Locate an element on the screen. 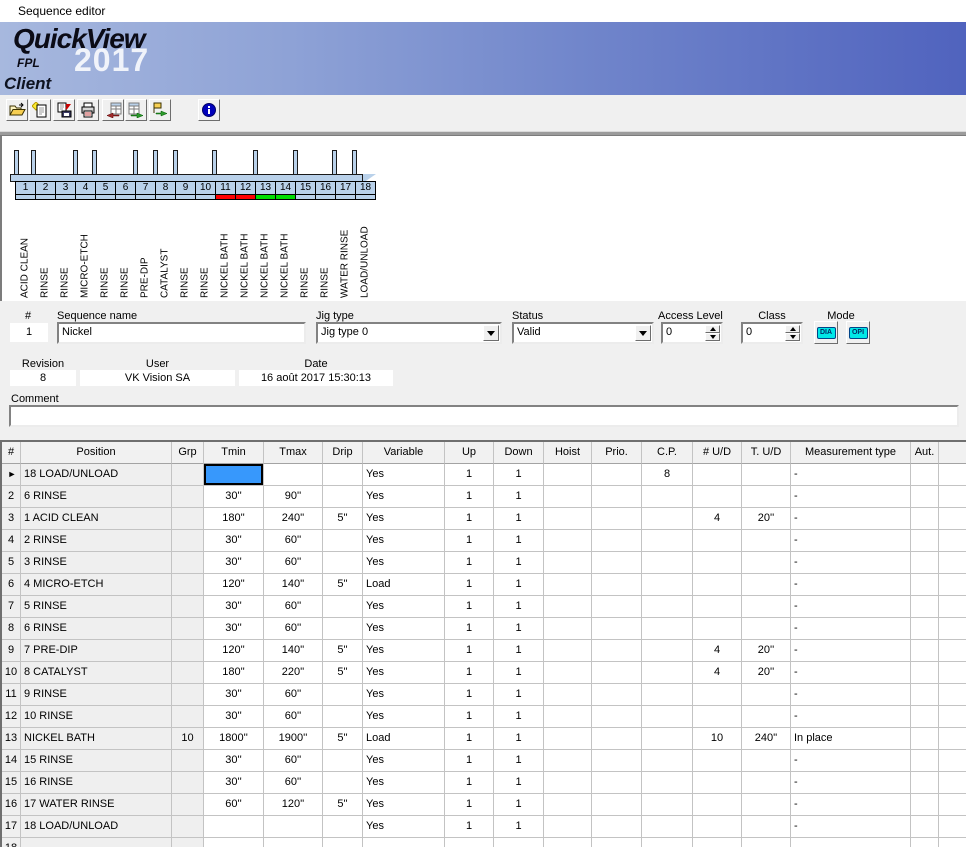 This screenshot has width=966, height=847. jig-type-select: Jig type 0 is located at coordinates (409, 333).